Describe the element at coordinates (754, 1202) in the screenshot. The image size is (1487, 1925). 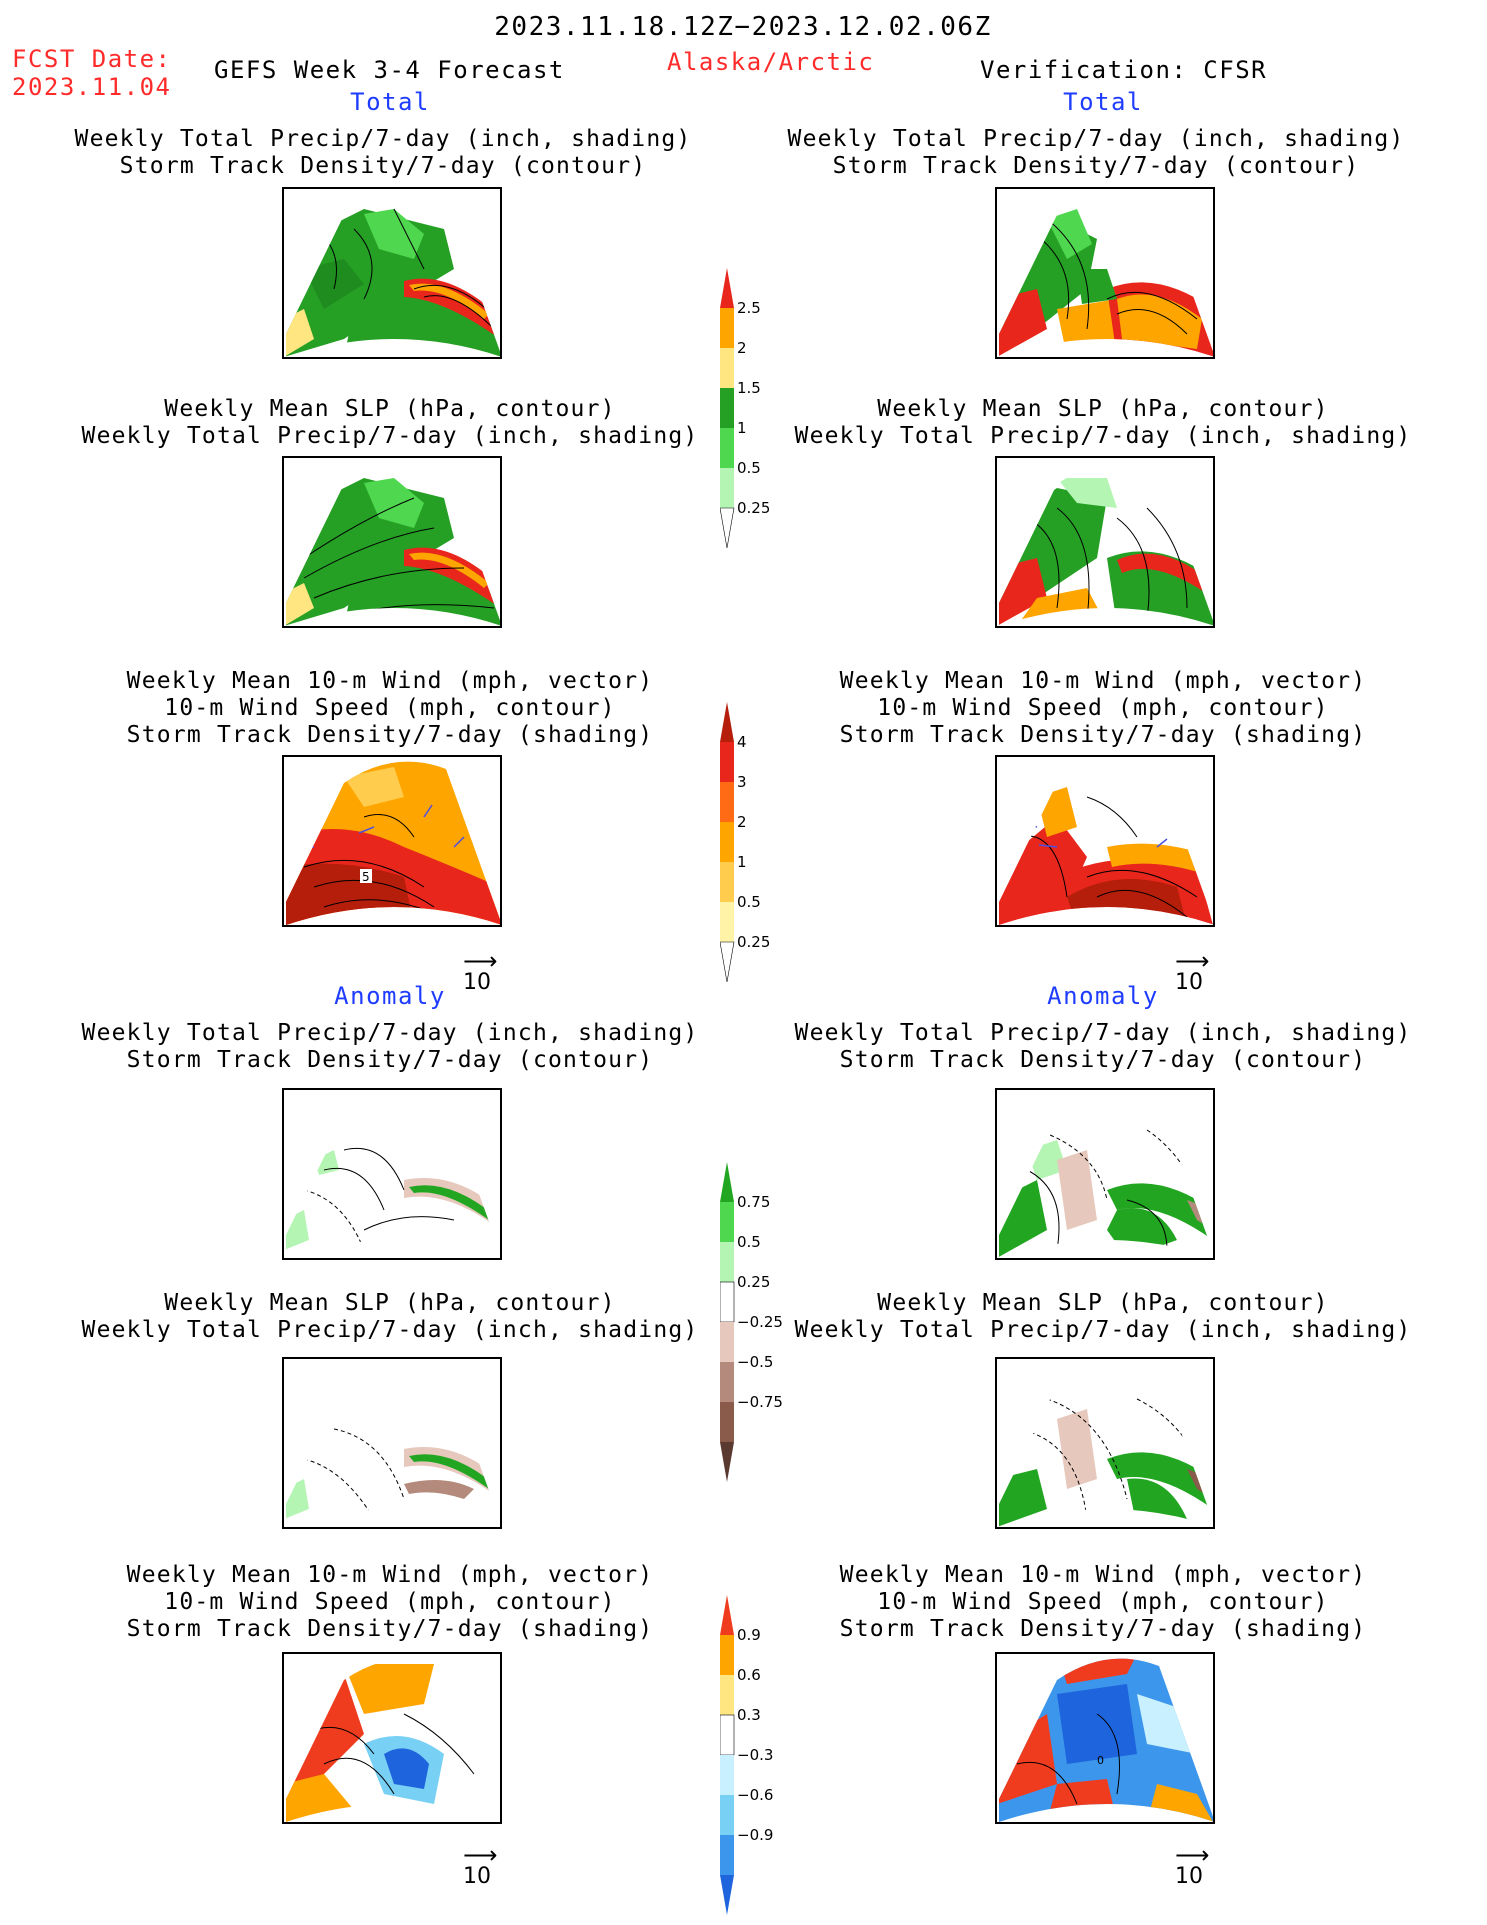
I see `colorbar-tick-label: 0.75` at that location.